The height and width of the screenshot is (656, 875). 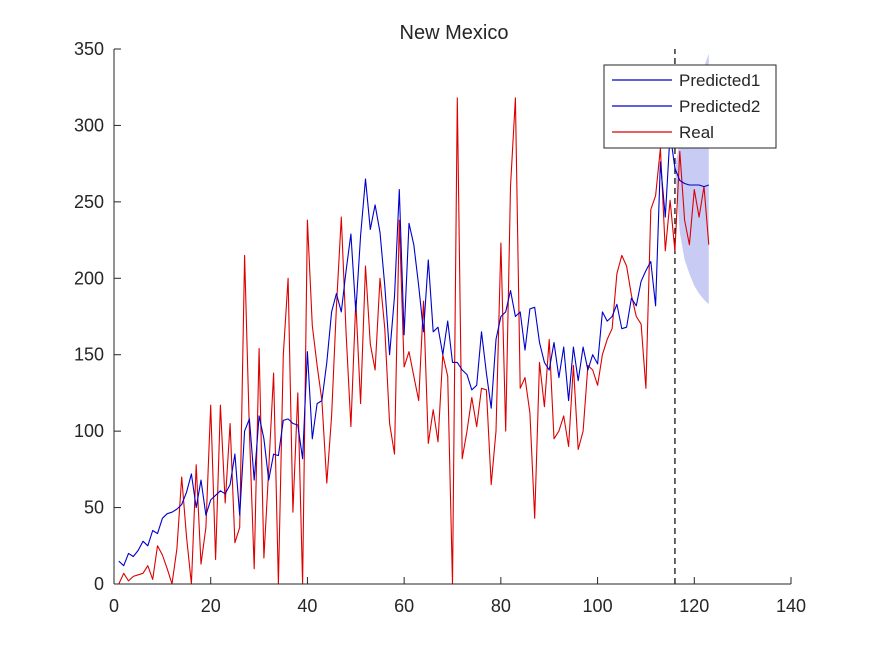 I want to click on x-tick-label: 80, so click(x=501, y=606).